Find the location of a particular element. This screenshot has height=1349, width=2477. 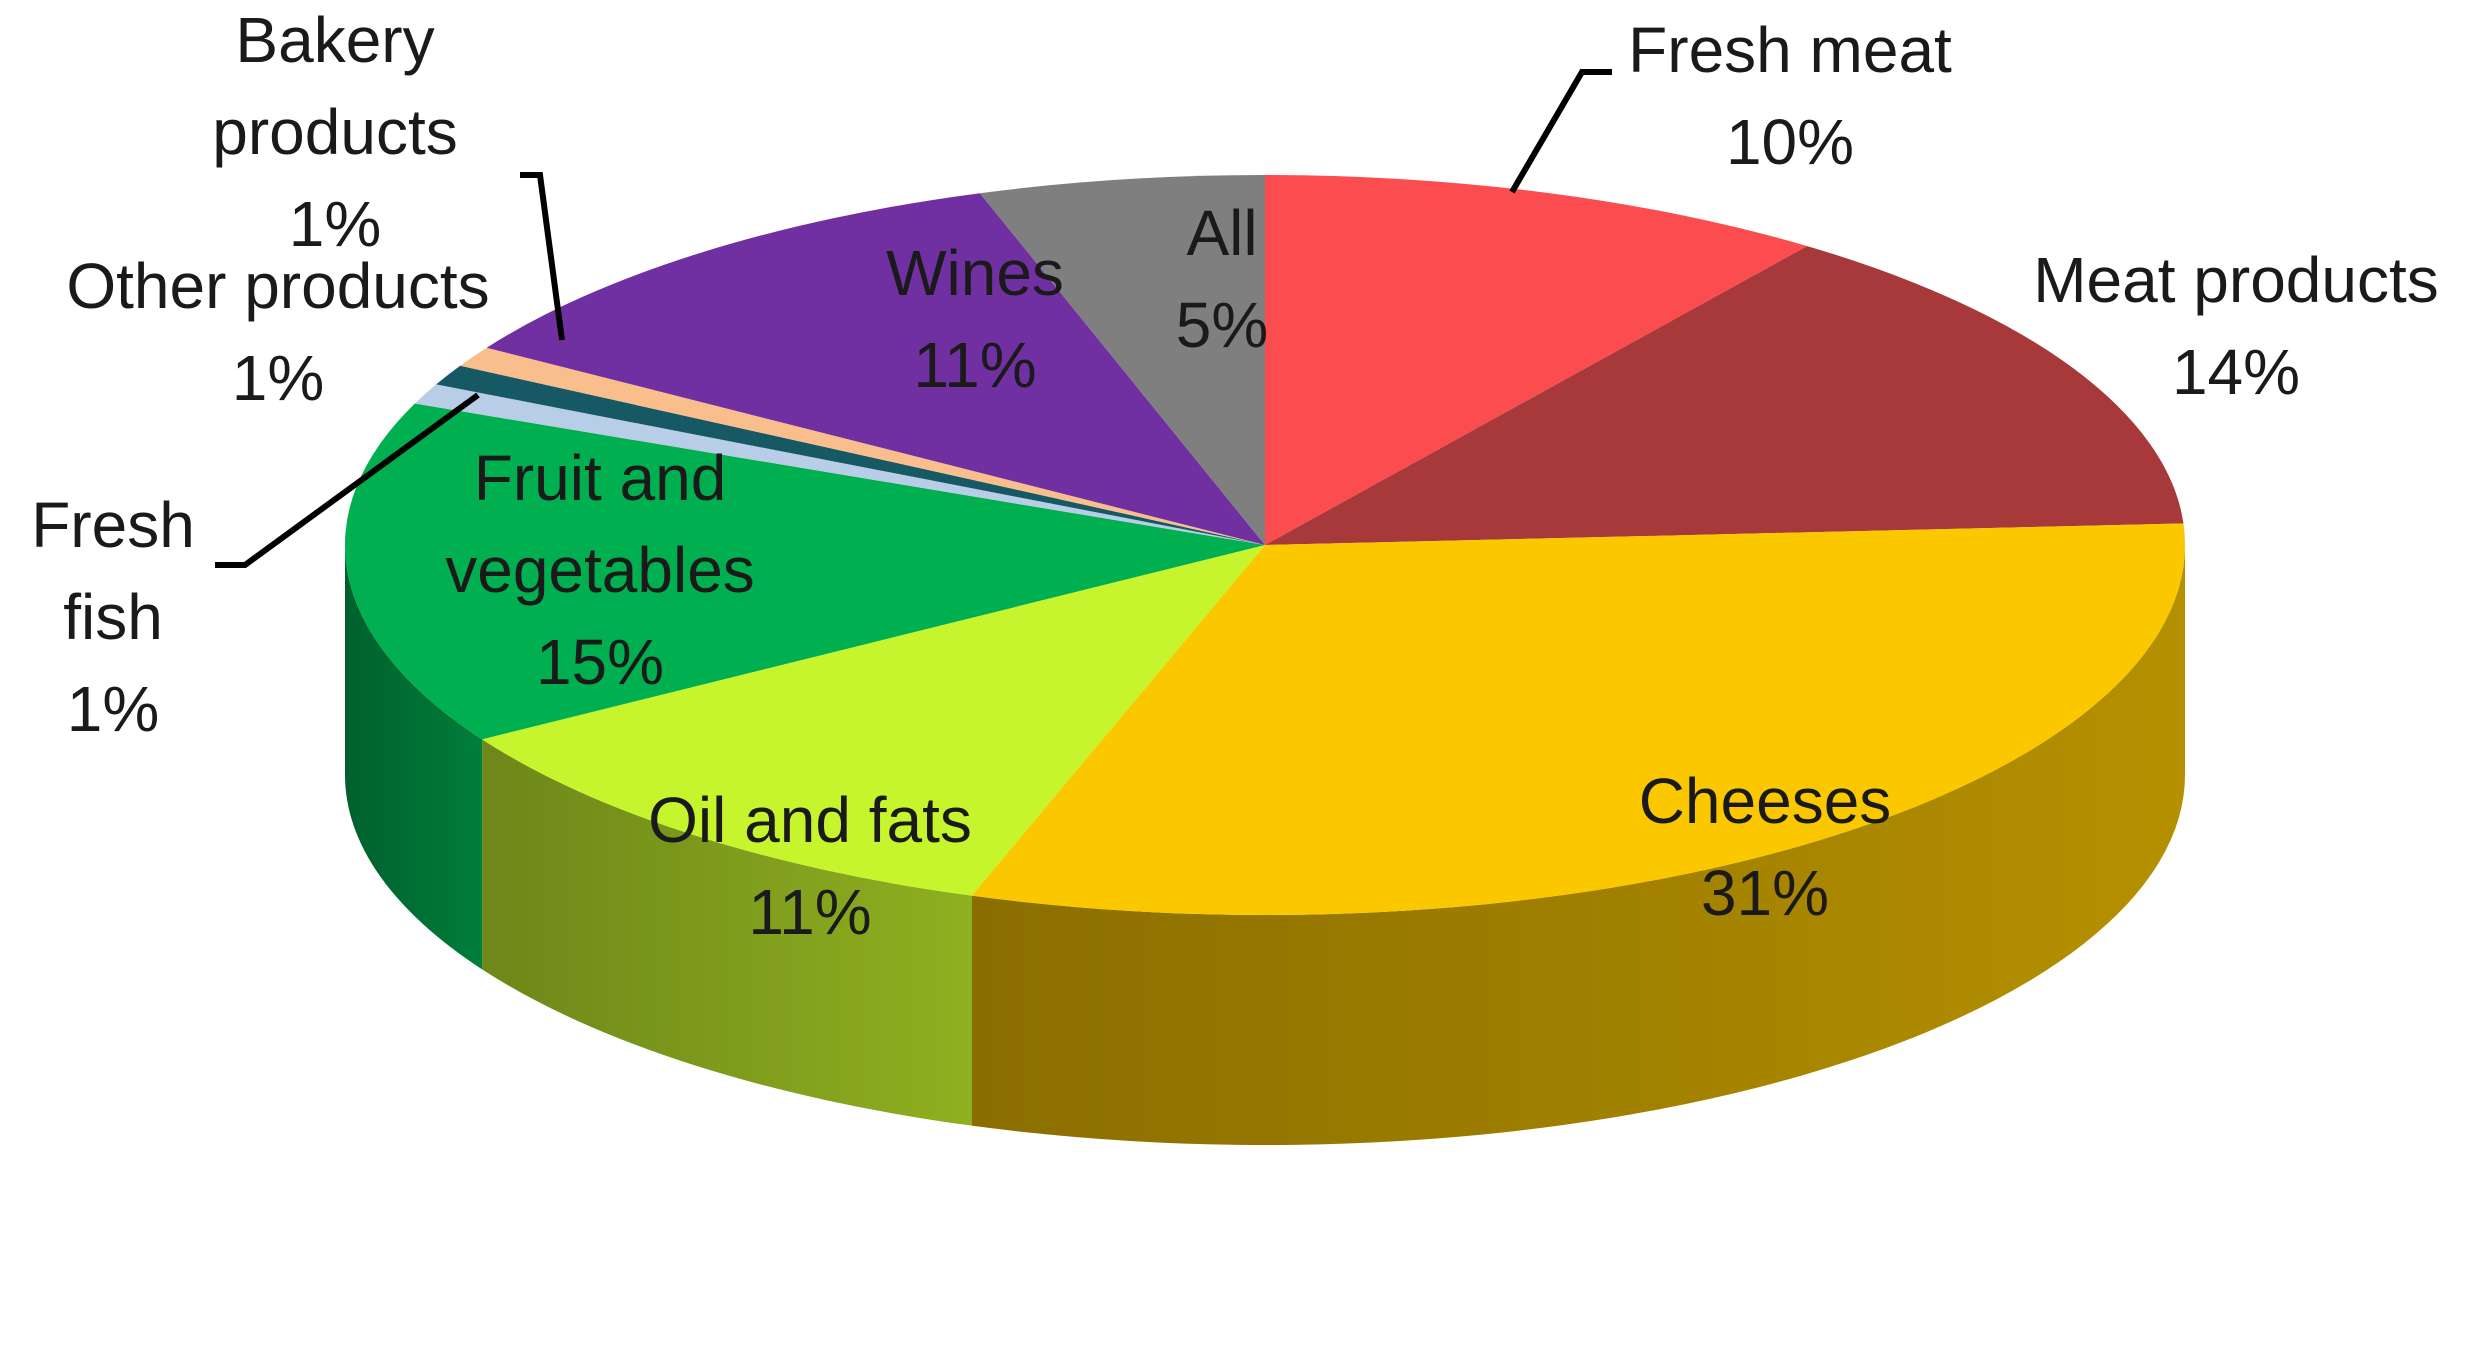

slice-label-text: Fruit and is located at coordinates (600, 478).